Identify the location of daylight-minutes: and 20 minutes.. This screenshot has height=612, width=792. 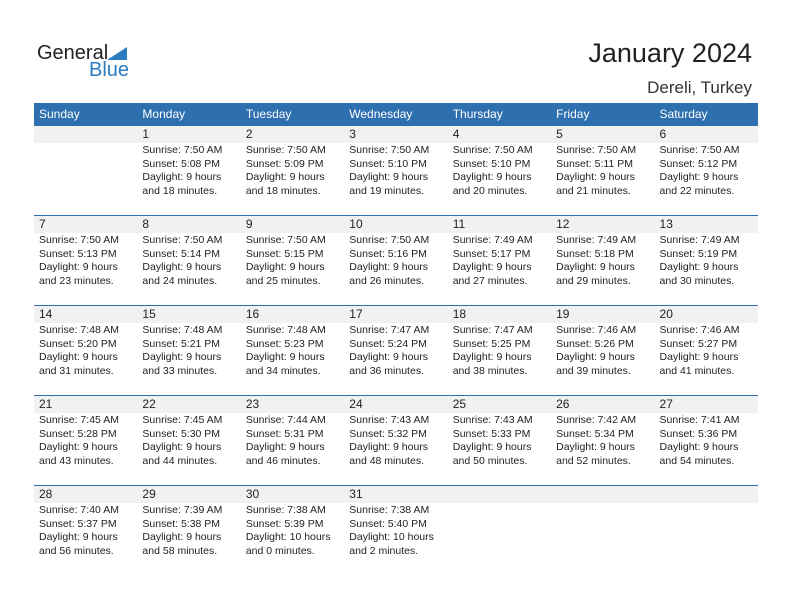
(490, 190).